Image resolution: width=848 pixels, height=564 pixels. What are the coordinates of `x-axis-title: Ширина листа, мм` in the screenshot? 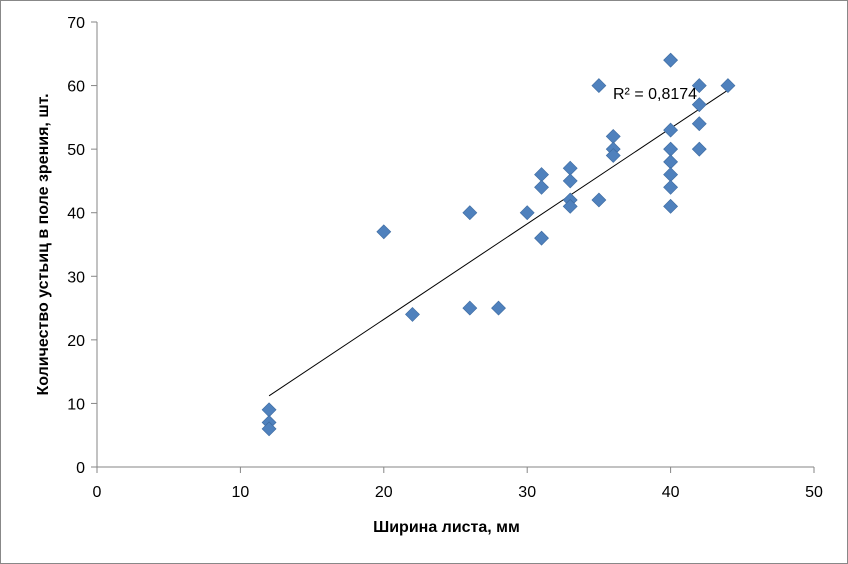 It's located at (446, 527).